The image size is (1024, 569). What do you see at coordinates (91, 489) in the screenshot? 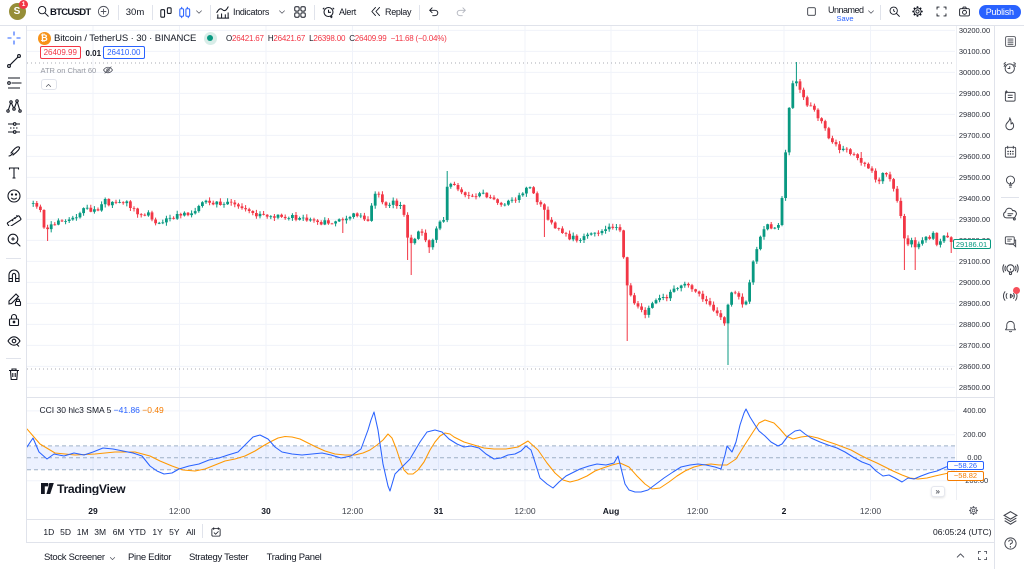
I see `svg-text: TradingView` at bounding box center [91, 489].